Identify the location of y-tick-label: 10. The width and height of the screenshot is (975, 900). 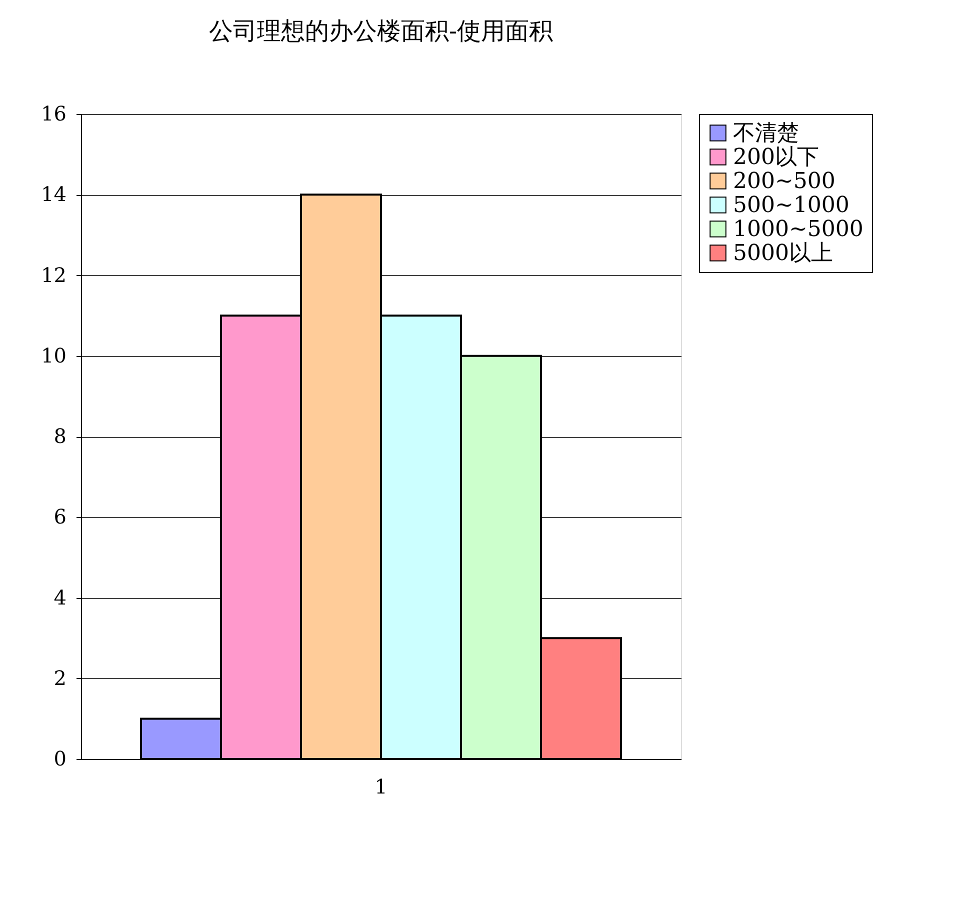
(53, 355).